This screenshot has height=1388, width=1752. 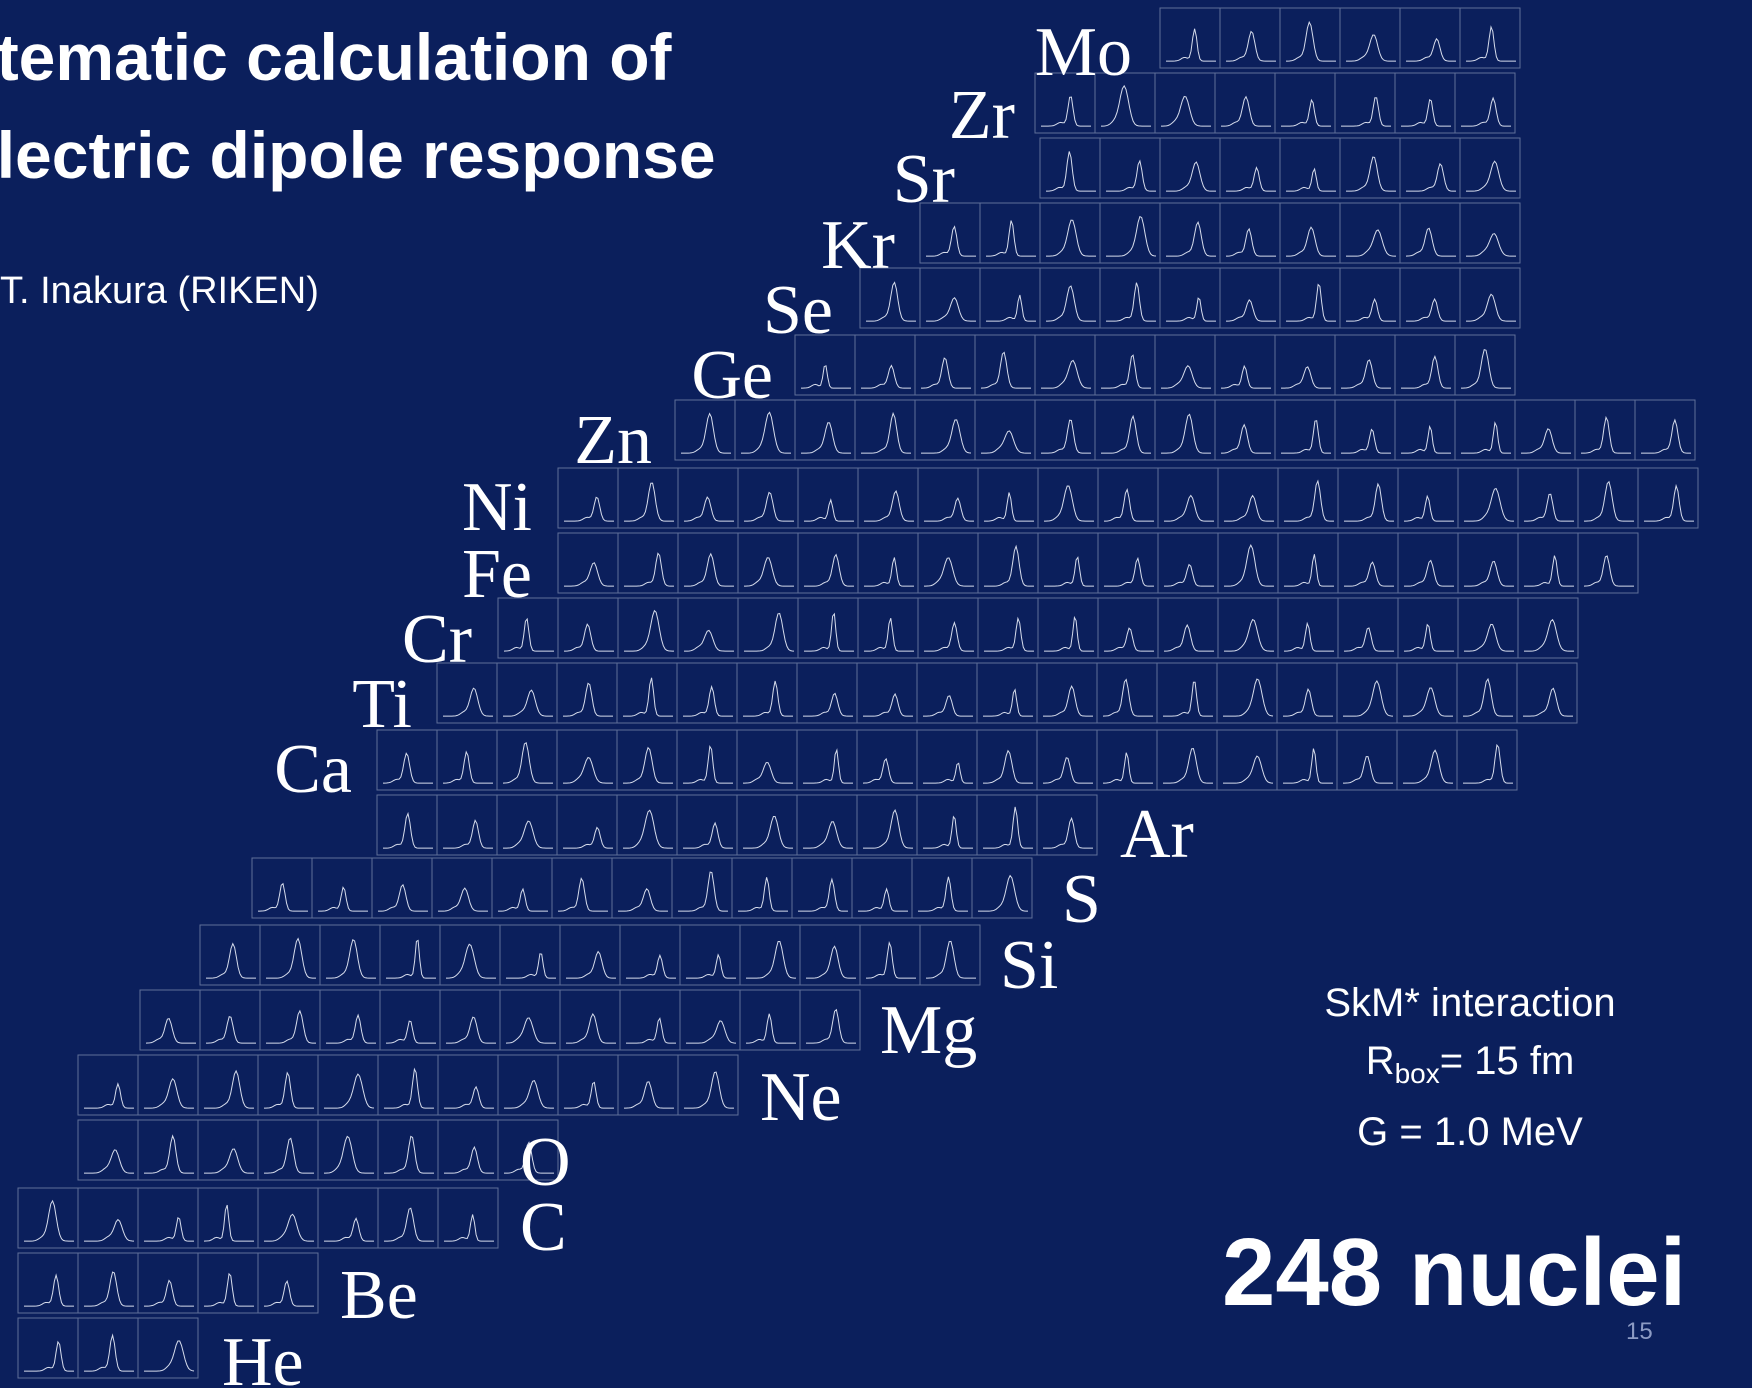 I want to click on element-label-si: Si, so click(x=1029, y=965).